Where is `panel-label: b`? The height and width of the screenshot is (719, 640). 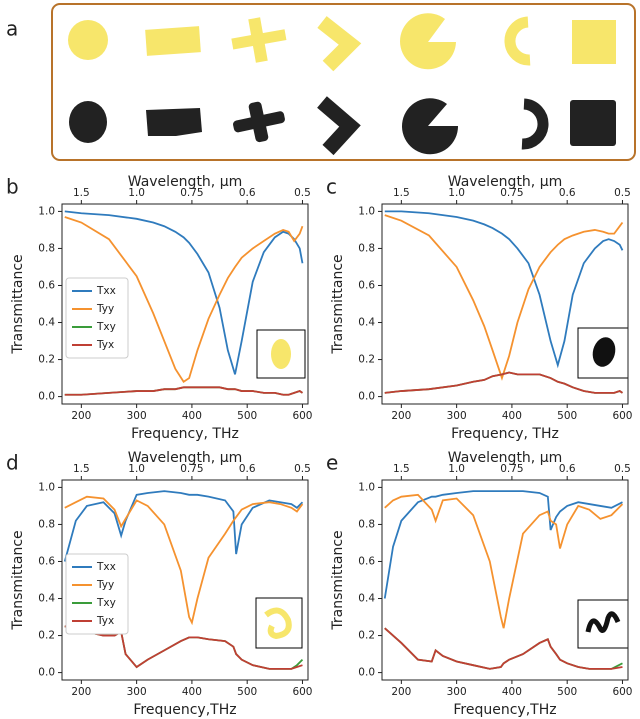
panel-label: b is located at coordinates (12, 187).